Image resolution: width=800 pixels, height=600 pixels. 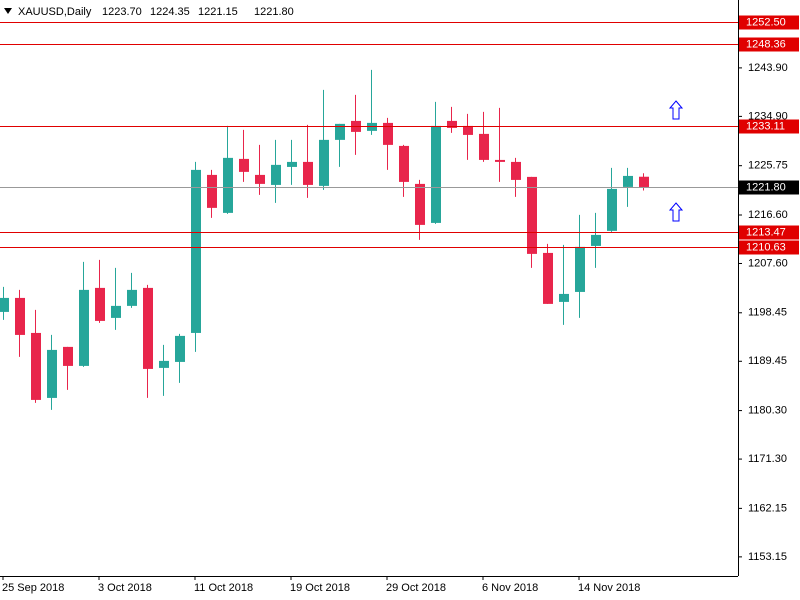 I want to click on header-close: 1221.80, so click(x=274, y=12).